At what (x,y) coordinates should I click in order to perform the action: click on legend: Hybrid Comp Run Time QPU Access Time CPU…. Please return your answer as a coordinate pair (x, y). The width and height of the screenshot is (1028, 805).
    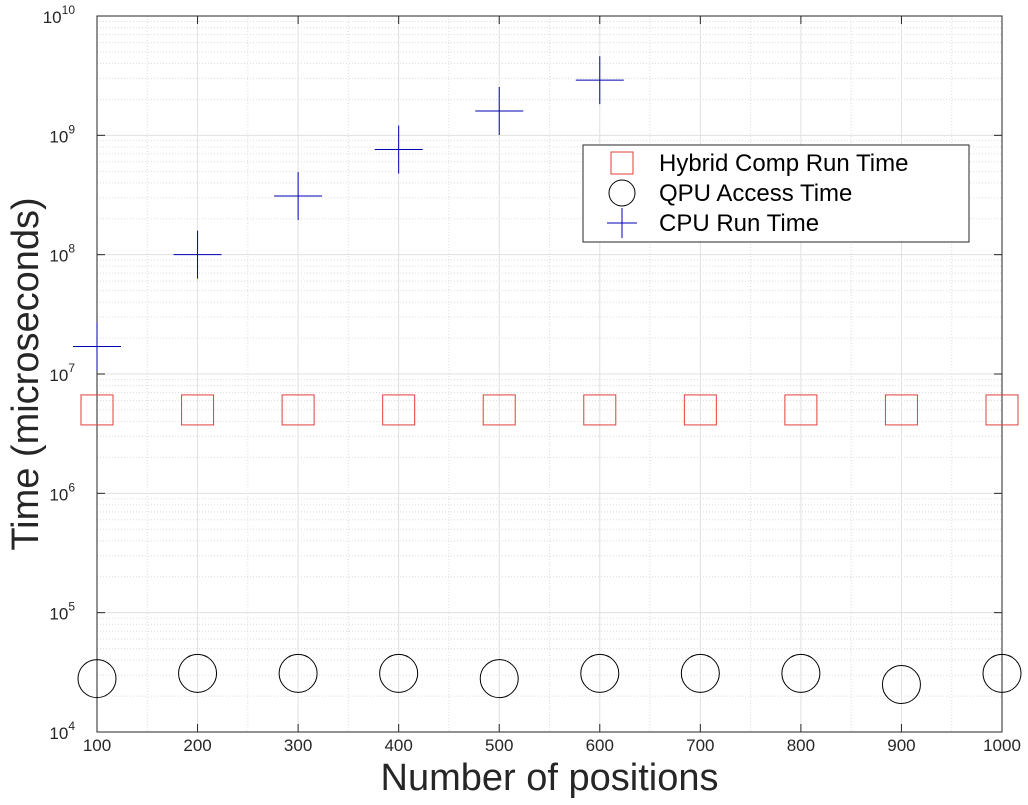
    Looking at the image, I should click on (776, 193).